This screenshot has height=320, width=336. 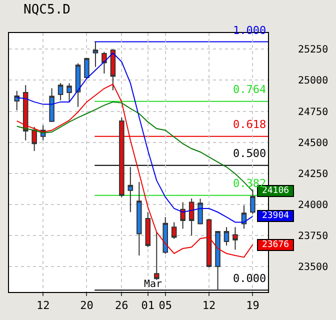 What do you see at coordinates (249, 153) in the screenshot?
I see `annotation: 0.500` at bounding box center [249, 153].